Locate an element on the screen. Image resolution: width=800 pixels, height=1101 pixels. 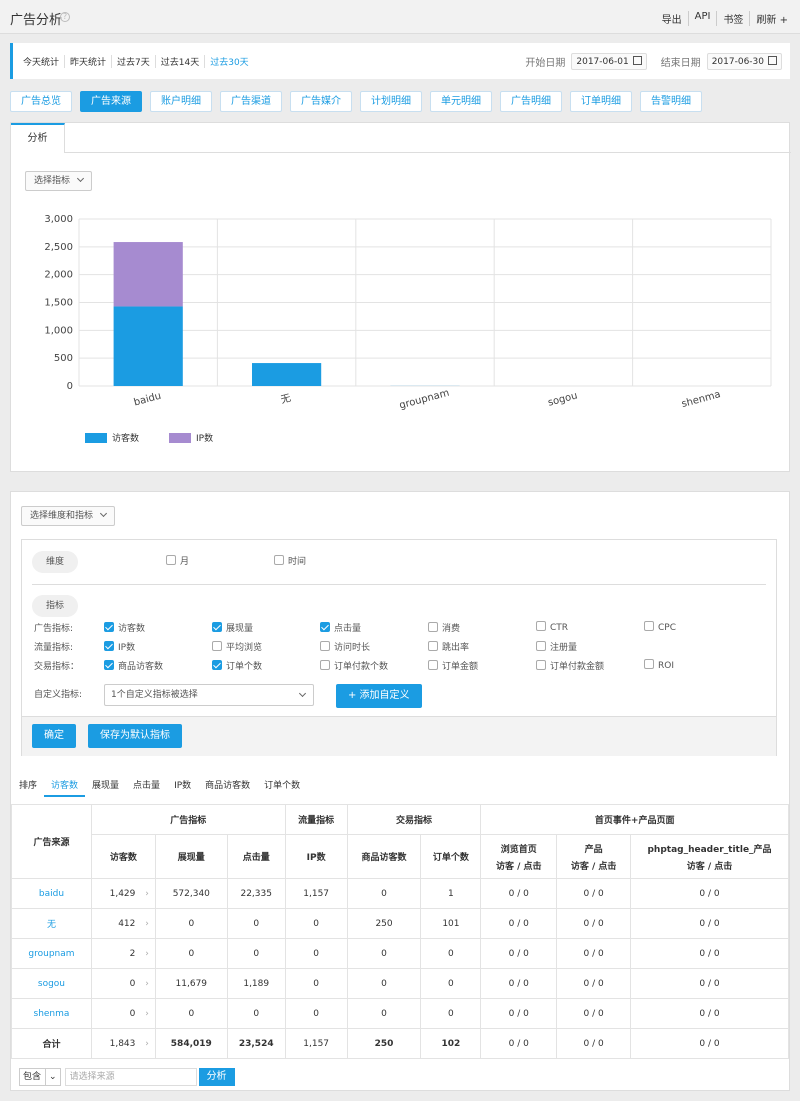
metric-paid-orders-option: 订单付款个数 is located at coordinates (354, 665).